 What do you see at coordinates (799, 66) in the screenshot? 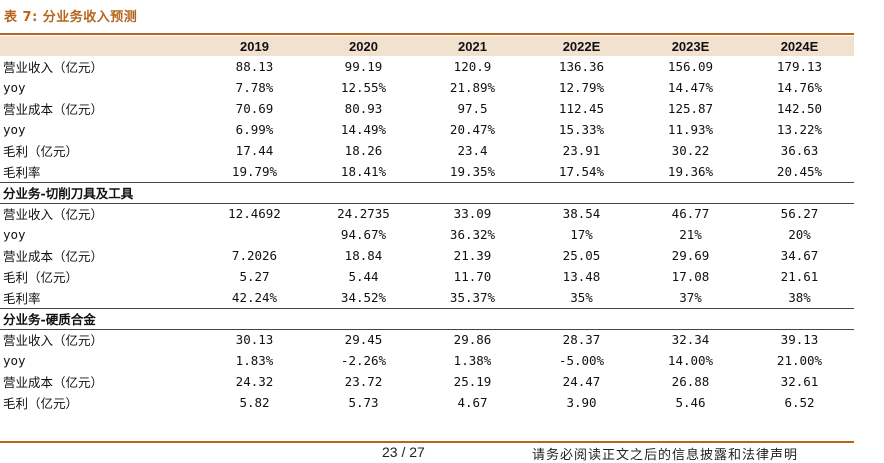
I see `table-cell: 179.13` at bounding box center [799, 66].